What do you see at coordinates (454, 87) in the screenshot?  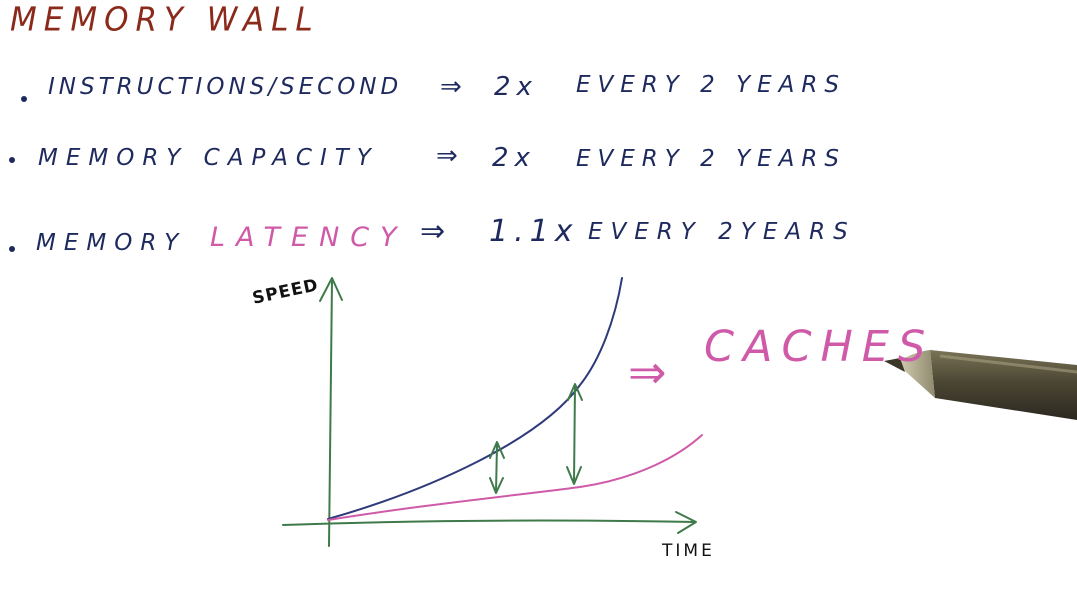 I see `row-1-arrow: ⇒` at bounding box center [454, 87].